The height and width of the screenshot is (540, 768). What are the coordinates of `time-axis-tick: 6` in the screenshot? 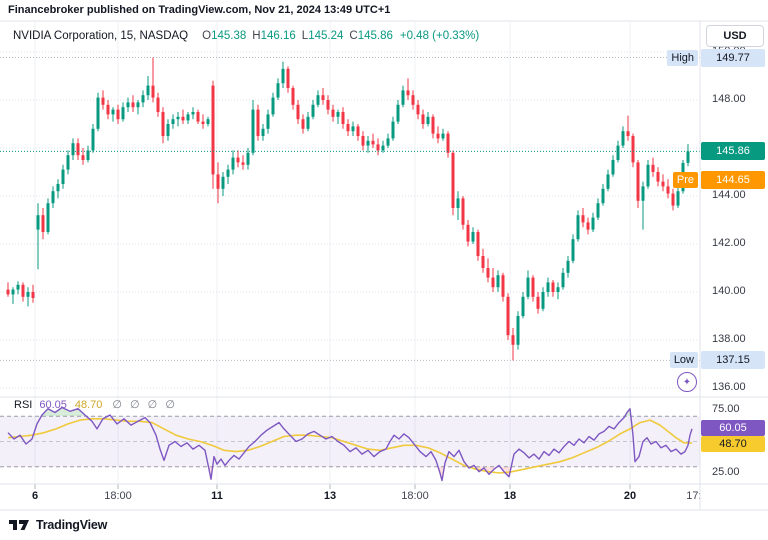 It's located at (35, 496).